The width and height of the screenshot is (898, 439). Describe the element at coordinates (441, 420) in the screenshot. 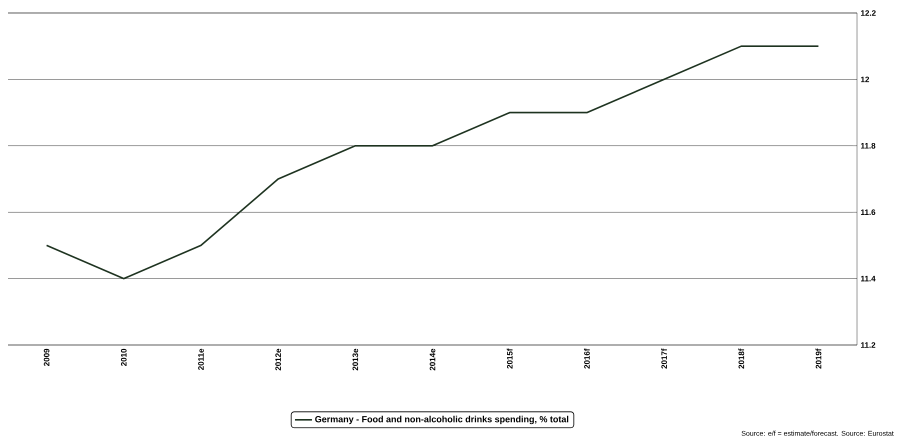

I see `legend-label: Germany - Food and non-alcoholic drinks spending, % total` at that location.